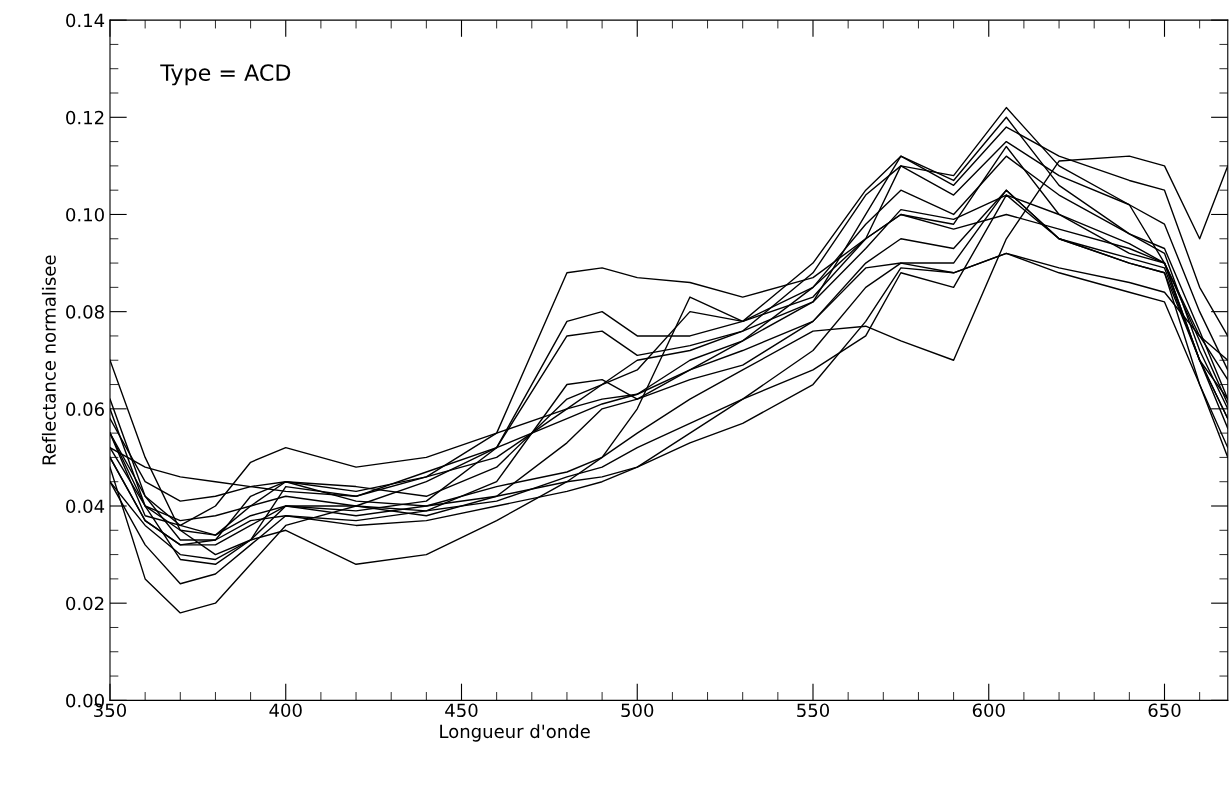  What do you see at coordinates (515, 733) in the screenshot?
I see `x-axis-title: Longueur d'onde` at bounding box center [515, 733].